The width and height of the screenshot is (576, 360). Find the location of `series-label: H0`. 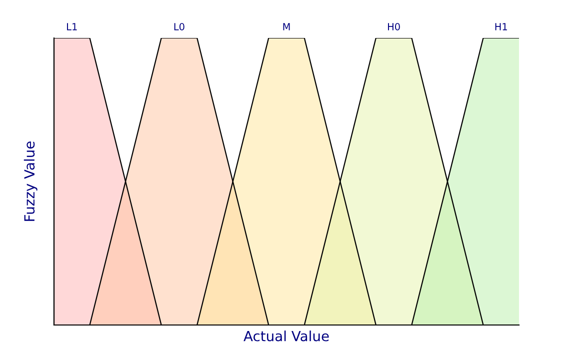

series-label: H0 is located at coordinates (394, 26).